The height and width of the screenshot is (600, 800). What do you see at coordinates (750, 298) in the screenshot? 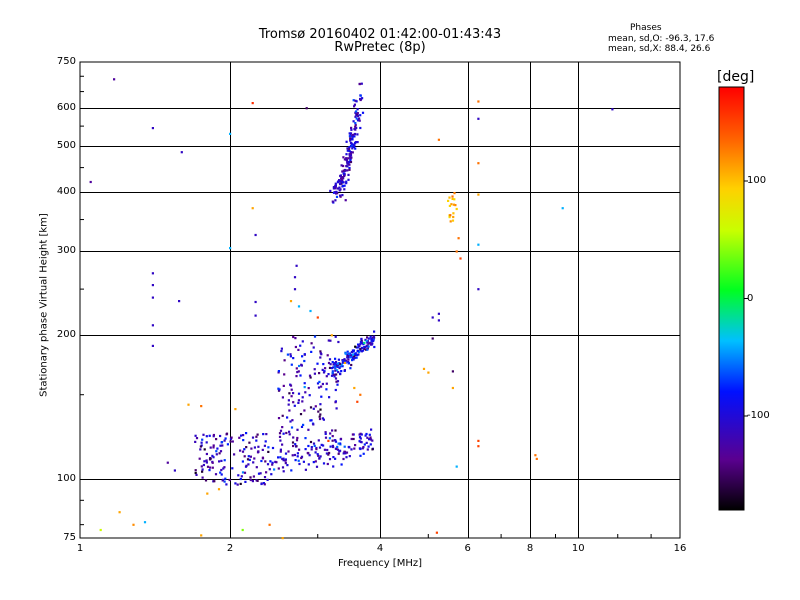
I see `colorbar-tick-label: 0` at bounding box center [750, 298].